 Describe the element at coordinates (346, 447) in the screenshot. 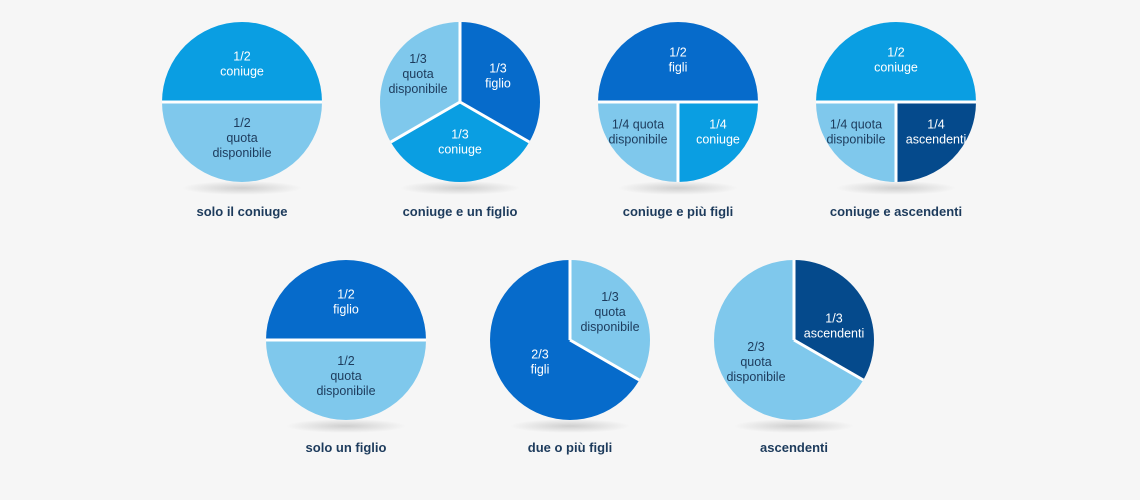

I see `pie-caption: solo un figlio` at that location.